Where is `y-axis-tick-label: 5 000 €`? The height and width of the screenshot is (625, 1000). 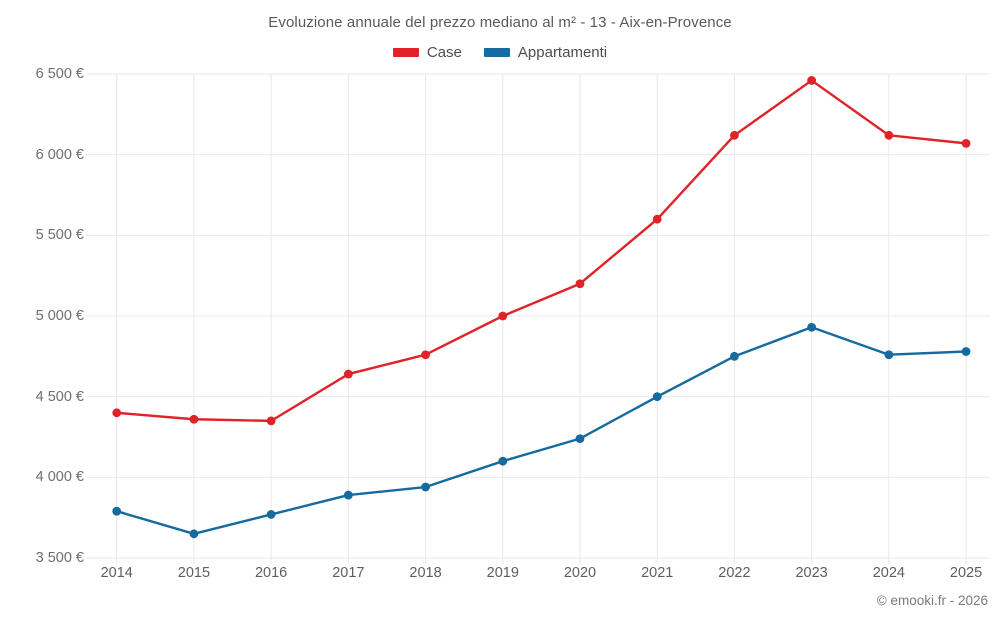
y-axis-tick-label: 5 000 € is located at coordinates (59, 316).